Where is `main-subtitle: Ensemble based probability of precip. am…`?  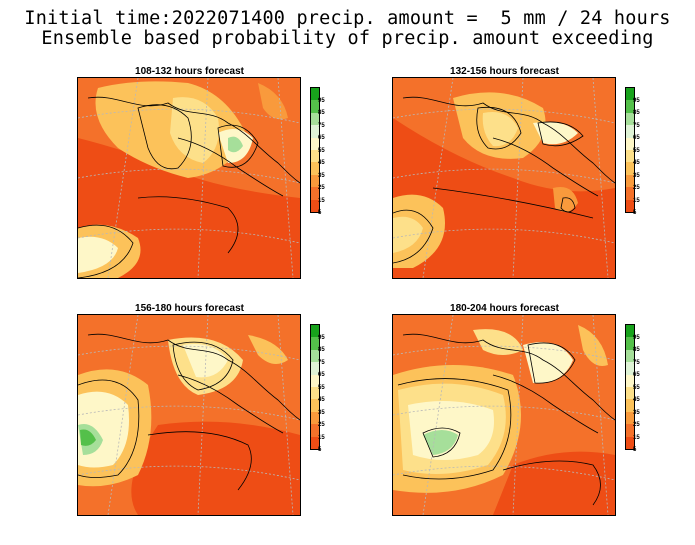
main-subtitle: Ensemble based probability of precip. am… is located at coordinates (347, 38).